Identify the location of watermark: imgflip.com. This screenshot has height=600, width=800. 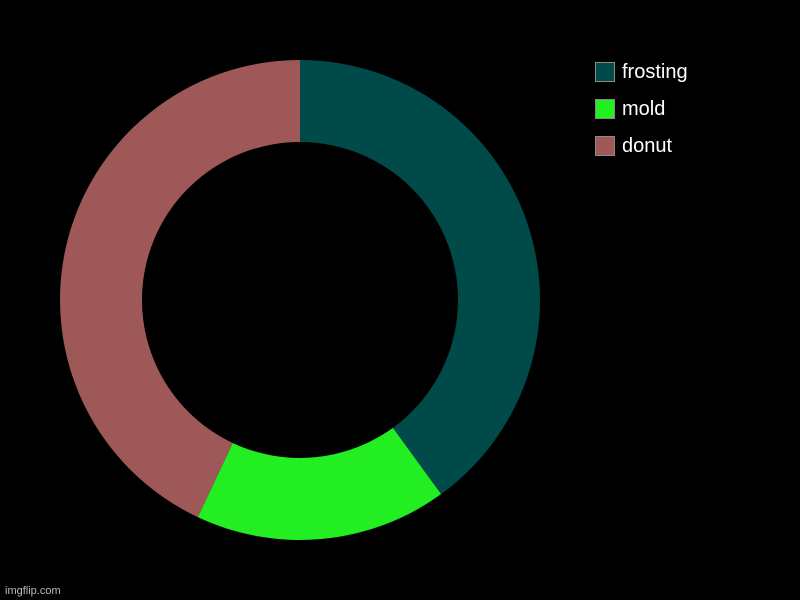
(33, 591).